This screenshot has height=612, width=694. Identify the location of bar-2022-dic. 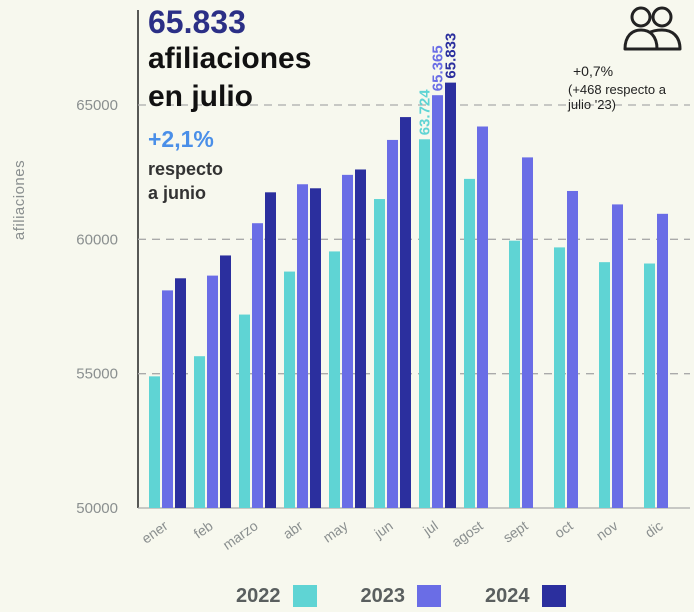
(649, 385).